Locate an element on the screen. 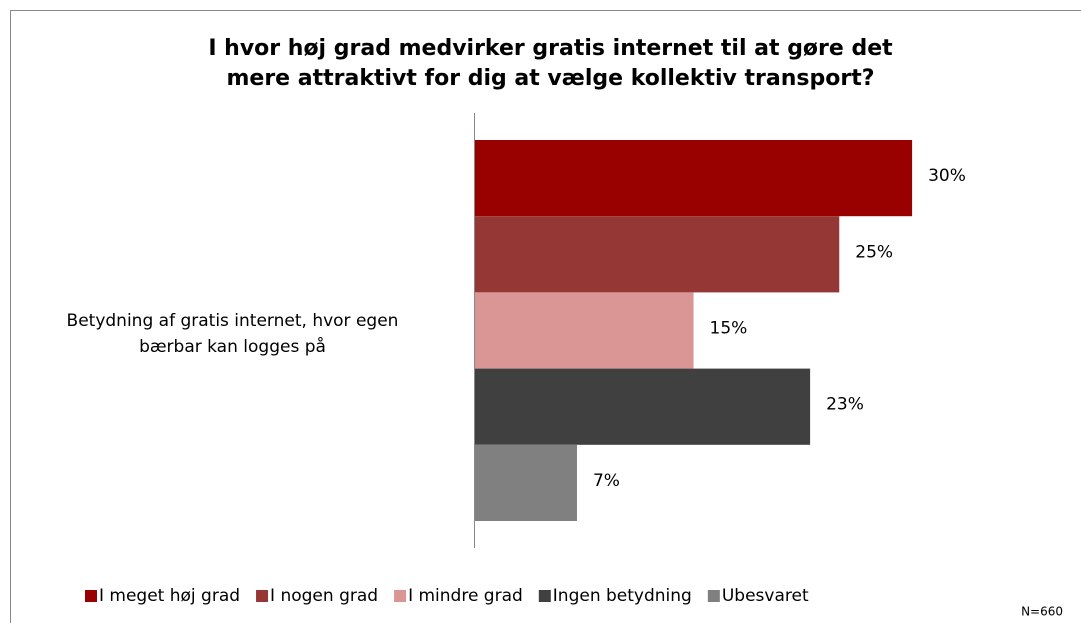 This screenshot has height=623, width=1081. legend-label: Ingen betydning is located at coordinates (622, 596).